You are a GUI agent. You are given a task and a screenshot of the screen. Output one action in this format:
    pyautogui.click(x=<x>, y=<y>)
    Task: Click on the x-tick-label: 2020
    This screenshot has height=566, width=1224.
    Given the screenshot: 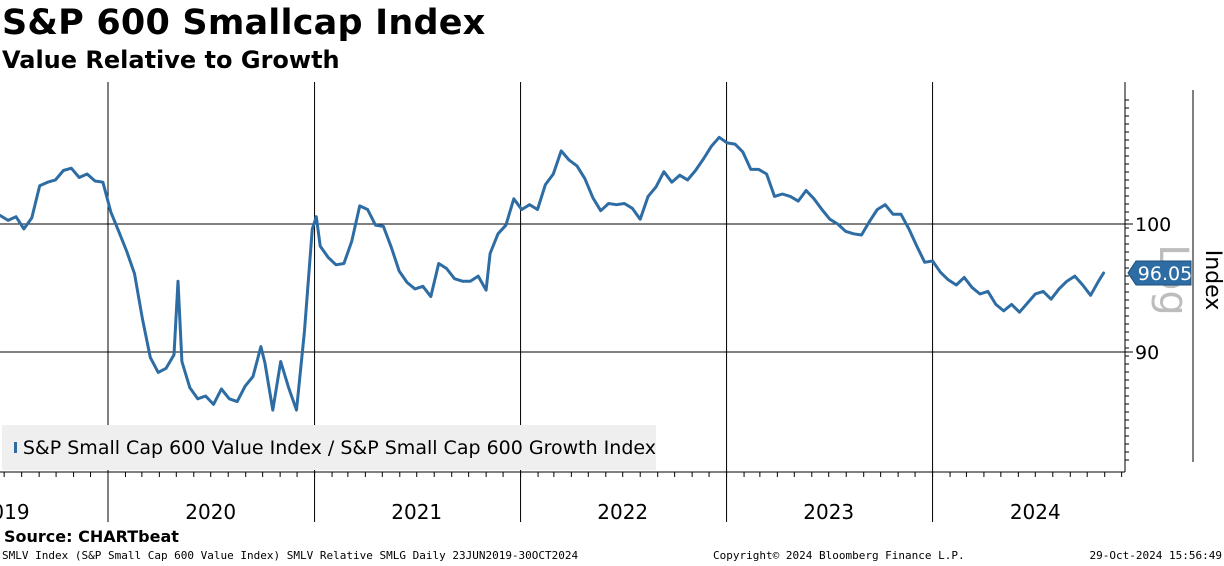 What is the action you would take?
    pyautogui.click(x=210, y=512)
    